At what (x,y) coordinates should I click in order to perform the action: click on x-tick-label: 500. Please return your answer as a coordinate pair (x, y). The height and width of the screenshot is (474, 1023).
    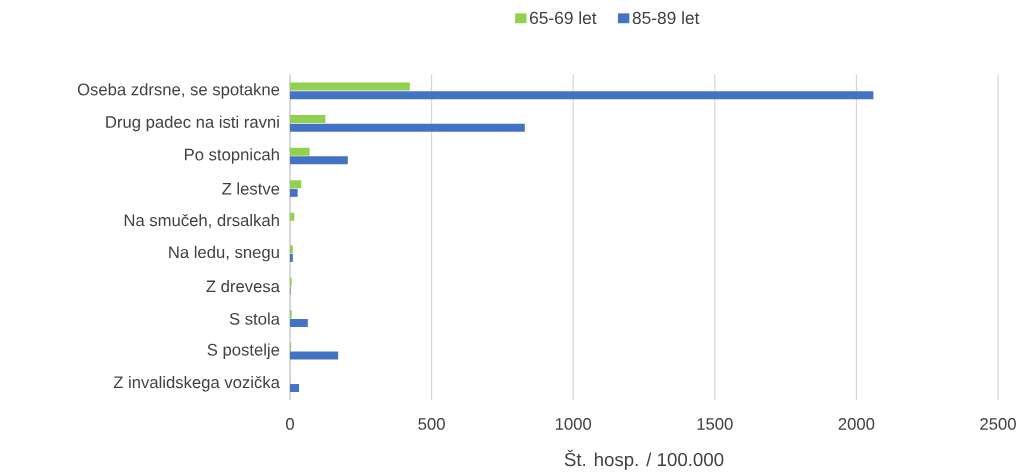
    Looking at the image, I should click on (431, 424).